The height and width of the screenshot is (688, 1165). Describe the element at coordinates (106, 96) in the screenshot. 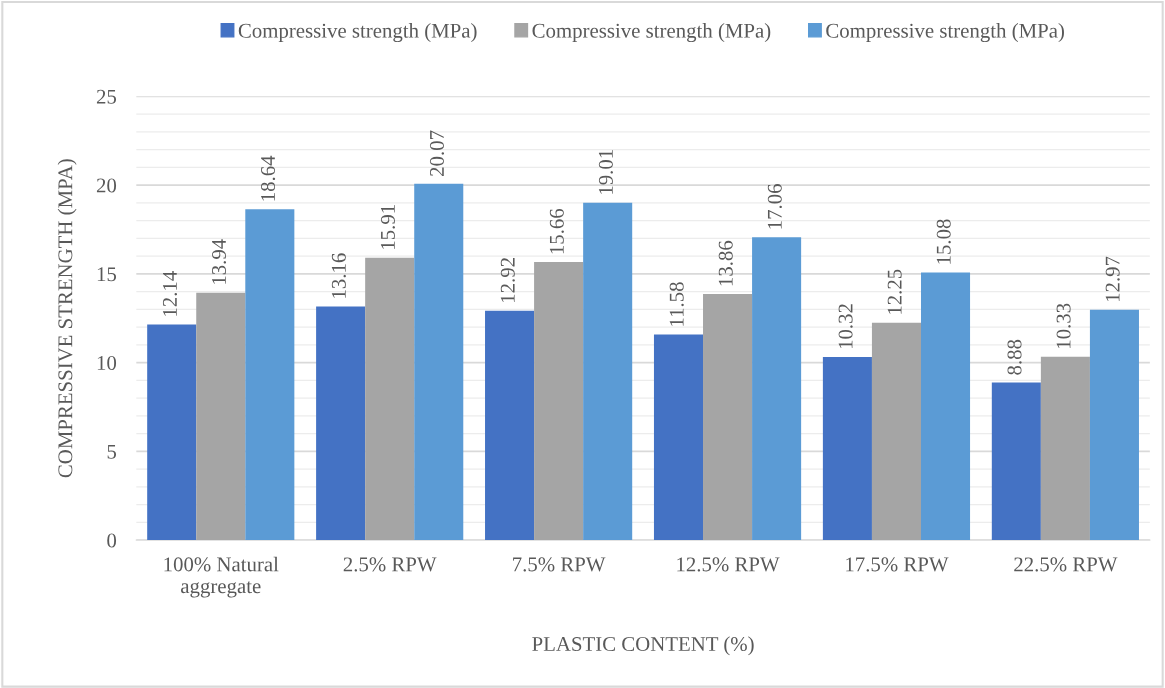

I see `y-tick-label: 25` at that location.